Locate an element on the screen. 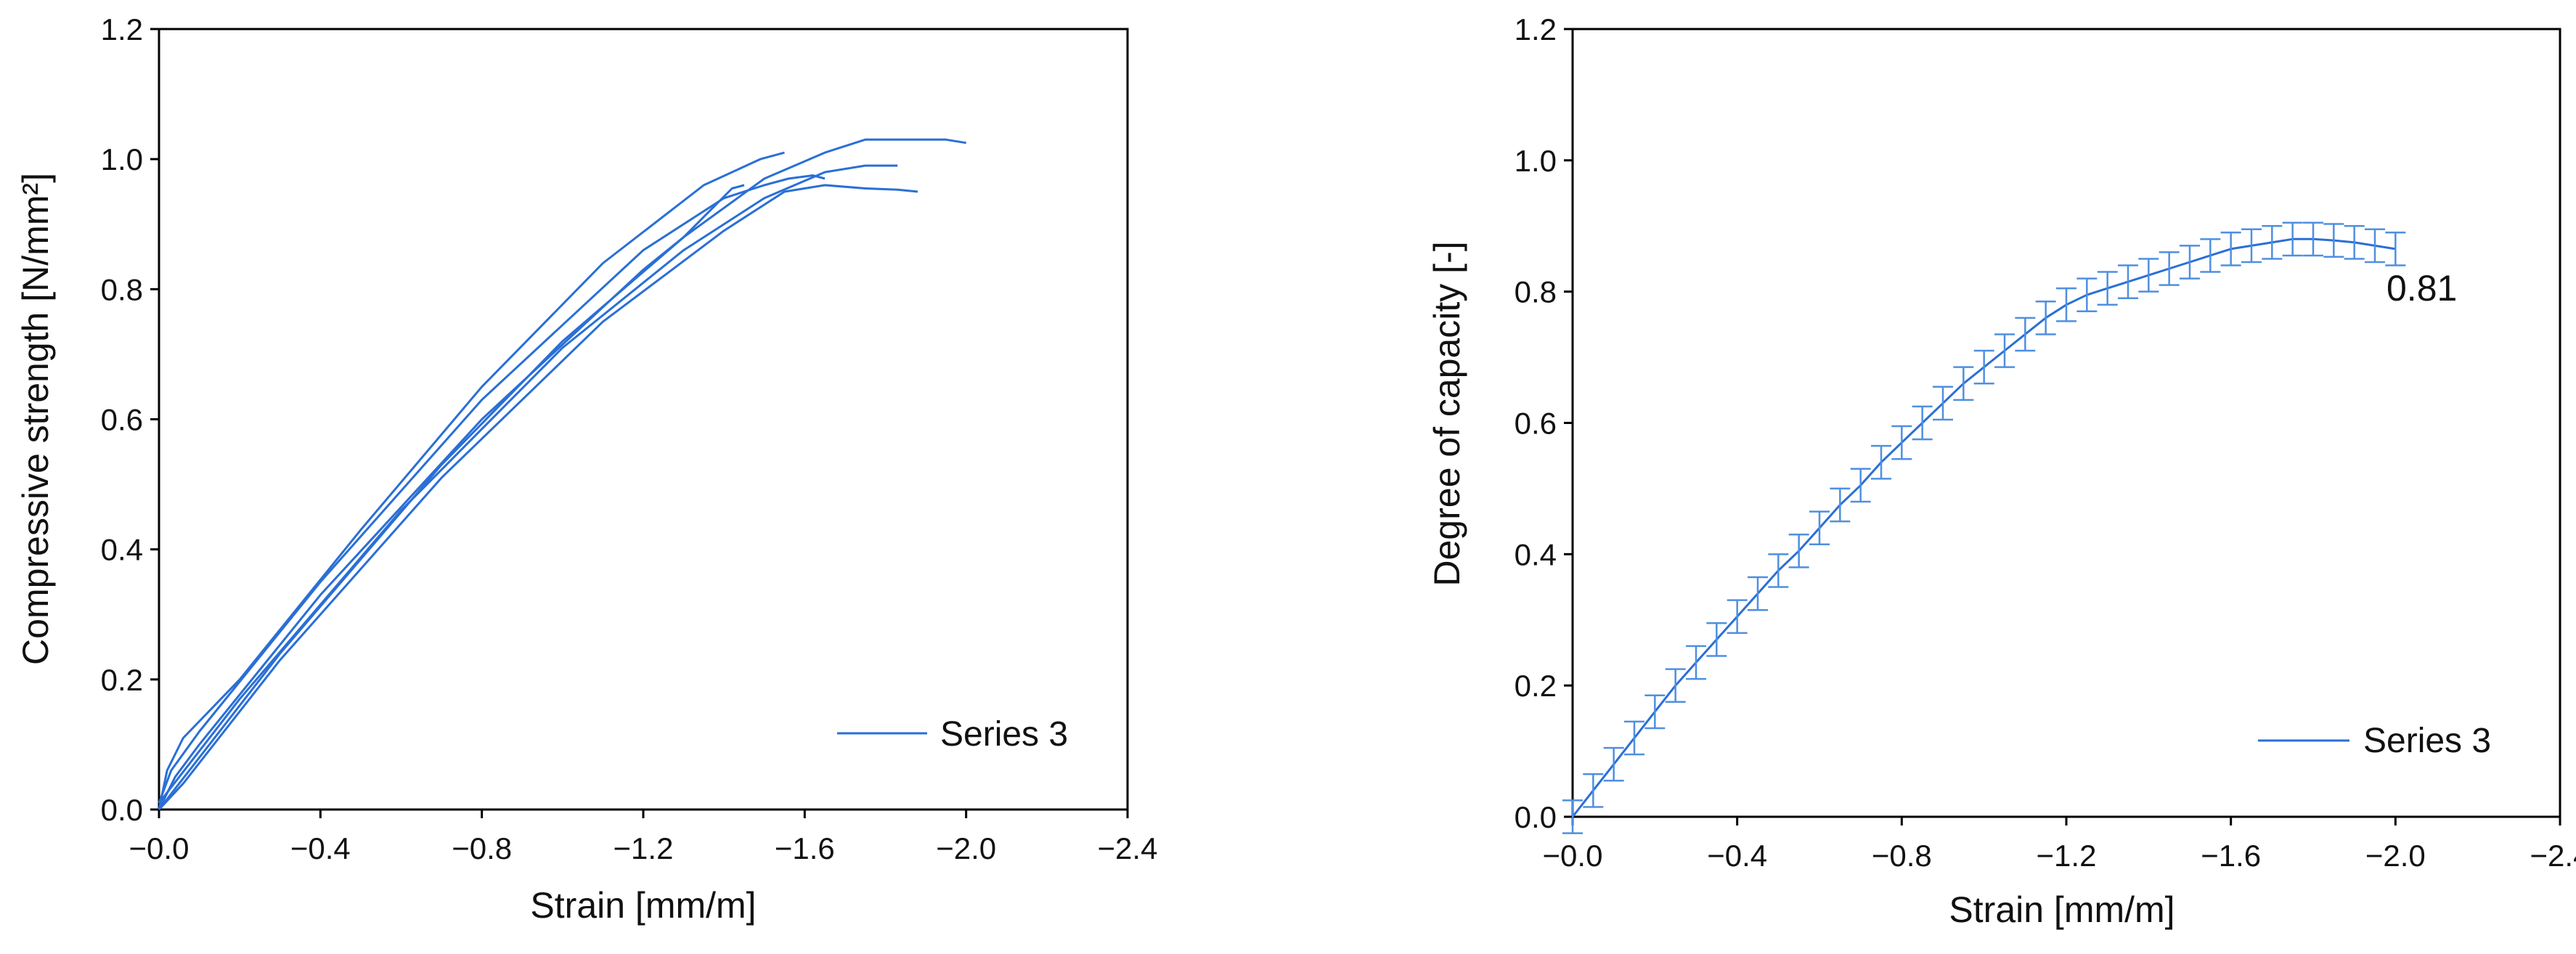  x-axis-label-right: Strain [mm/m] is located at coordinates (2061, 909).